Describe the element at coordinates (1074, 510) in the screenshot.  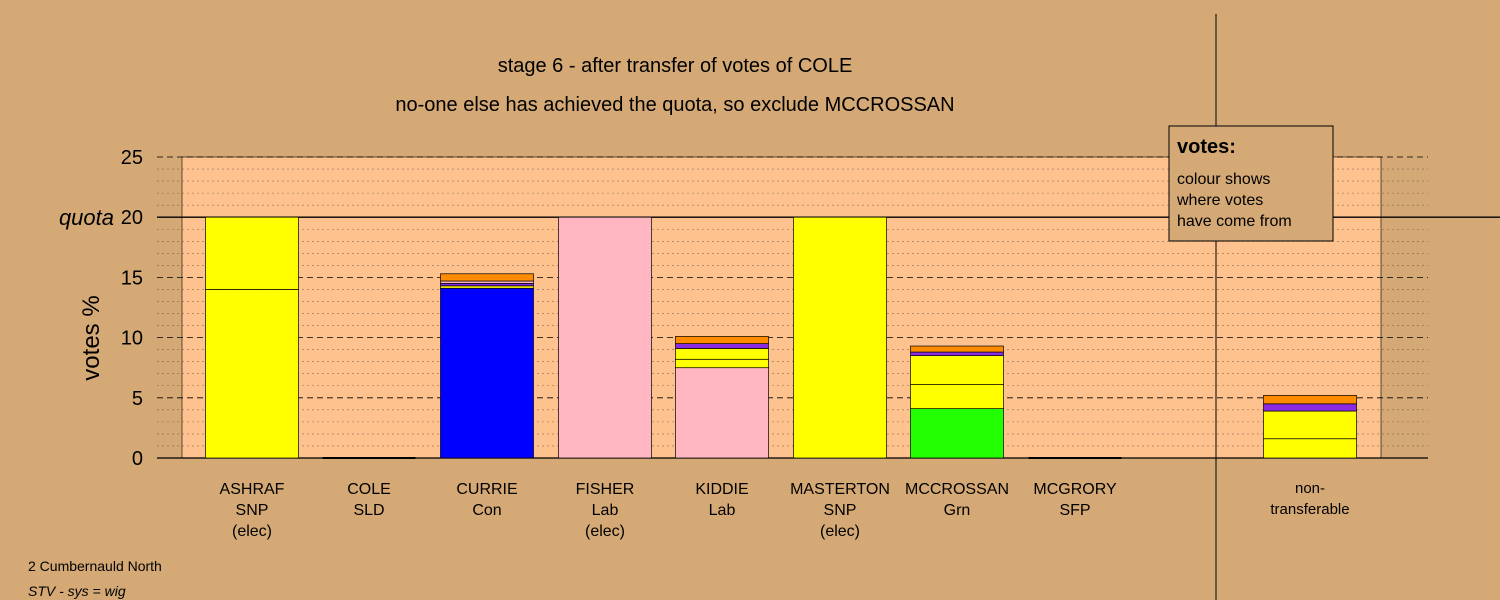
I see `category-label: SFP` at that location.